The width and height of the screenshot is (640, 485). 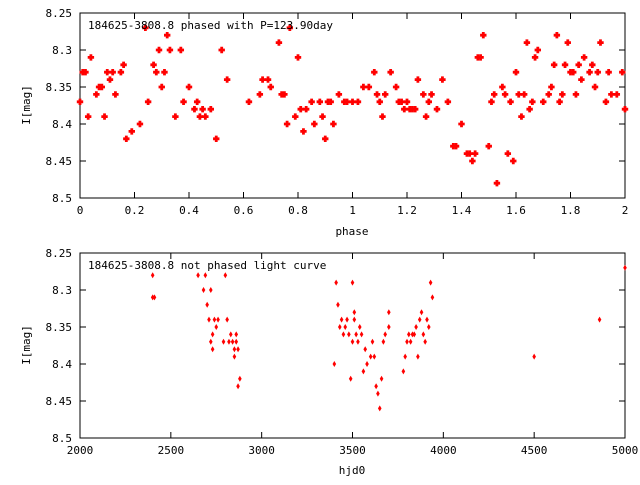 What do you see at coordinates (59, 327) in the screenshot?
I see `unphased-y-tick-label: 8.35` at bounding box center [59, 327].